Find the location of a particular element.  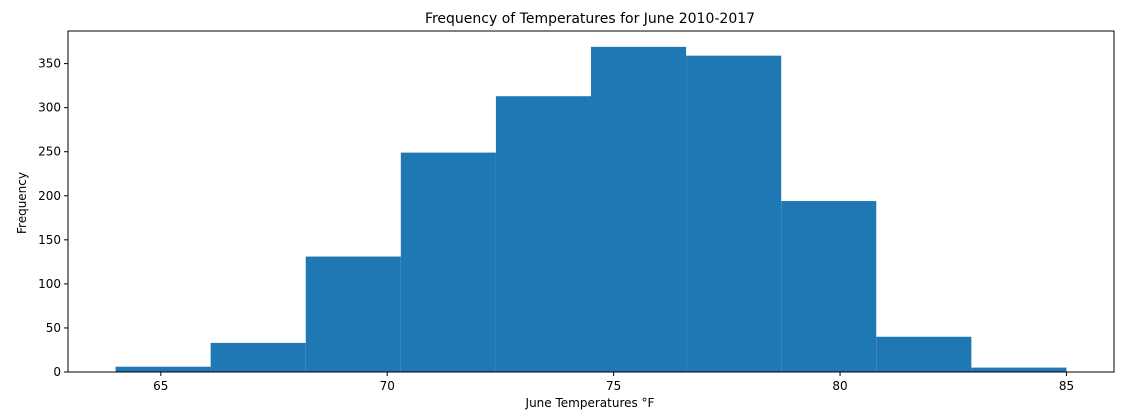

x-tick-label: 65 is located at coordinates (160, 386).